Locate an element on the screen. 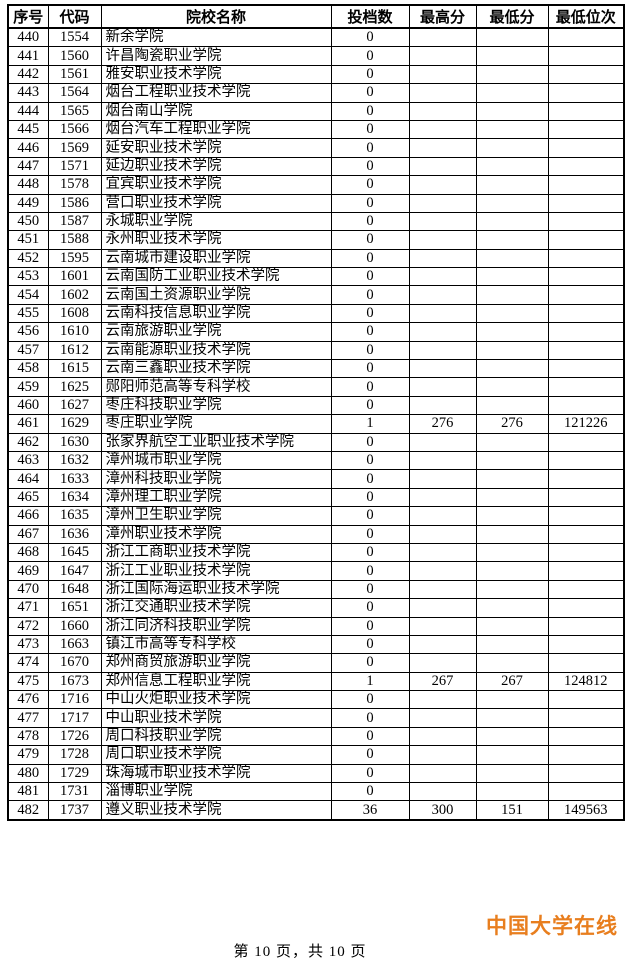 Image resolution: width=630 pixels, height=966 pixels. cell-name: 淄博职业学院 is located at coordinates (216, 792).